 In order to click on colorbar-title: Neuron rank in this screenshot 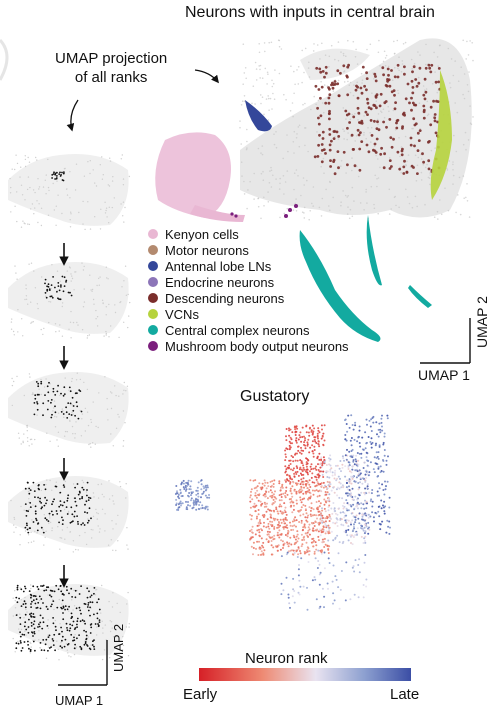, I will do `click(286, 658)`.